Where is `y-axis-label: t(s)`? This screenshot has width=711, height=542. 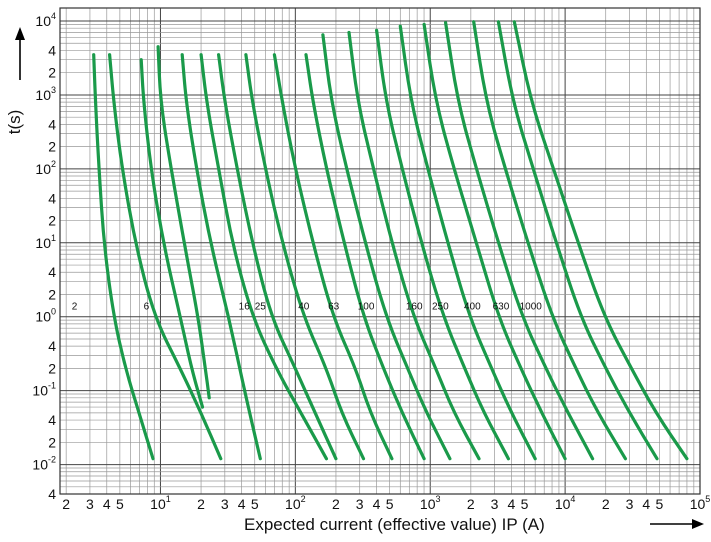
y-axis-label: t(s) is located at coordinates (14, 122).